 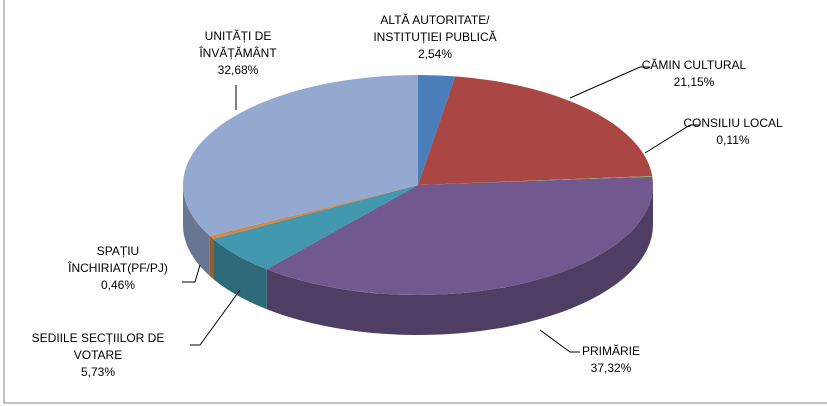 What do you see at coordinates (98, 346) in the screenshot?
I see `category-label: SEDIILE SECȚIILOR DE VOTARE` at bounding box center [98, 346].